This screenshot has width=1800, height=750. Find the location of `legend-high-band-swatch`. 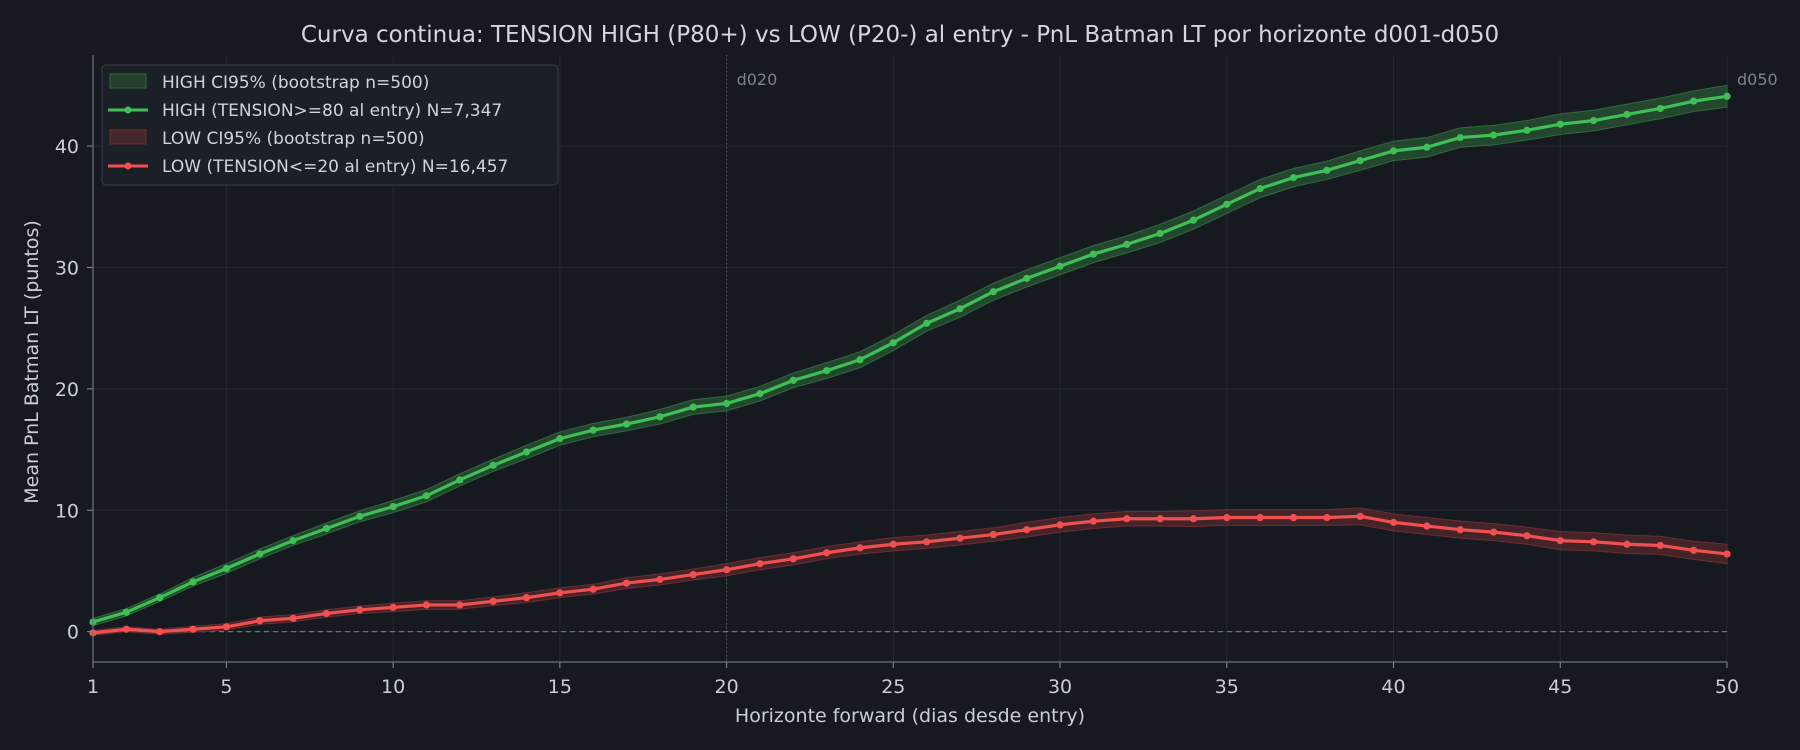

legend-high-band-swatch is located at coordinates (128, 81).